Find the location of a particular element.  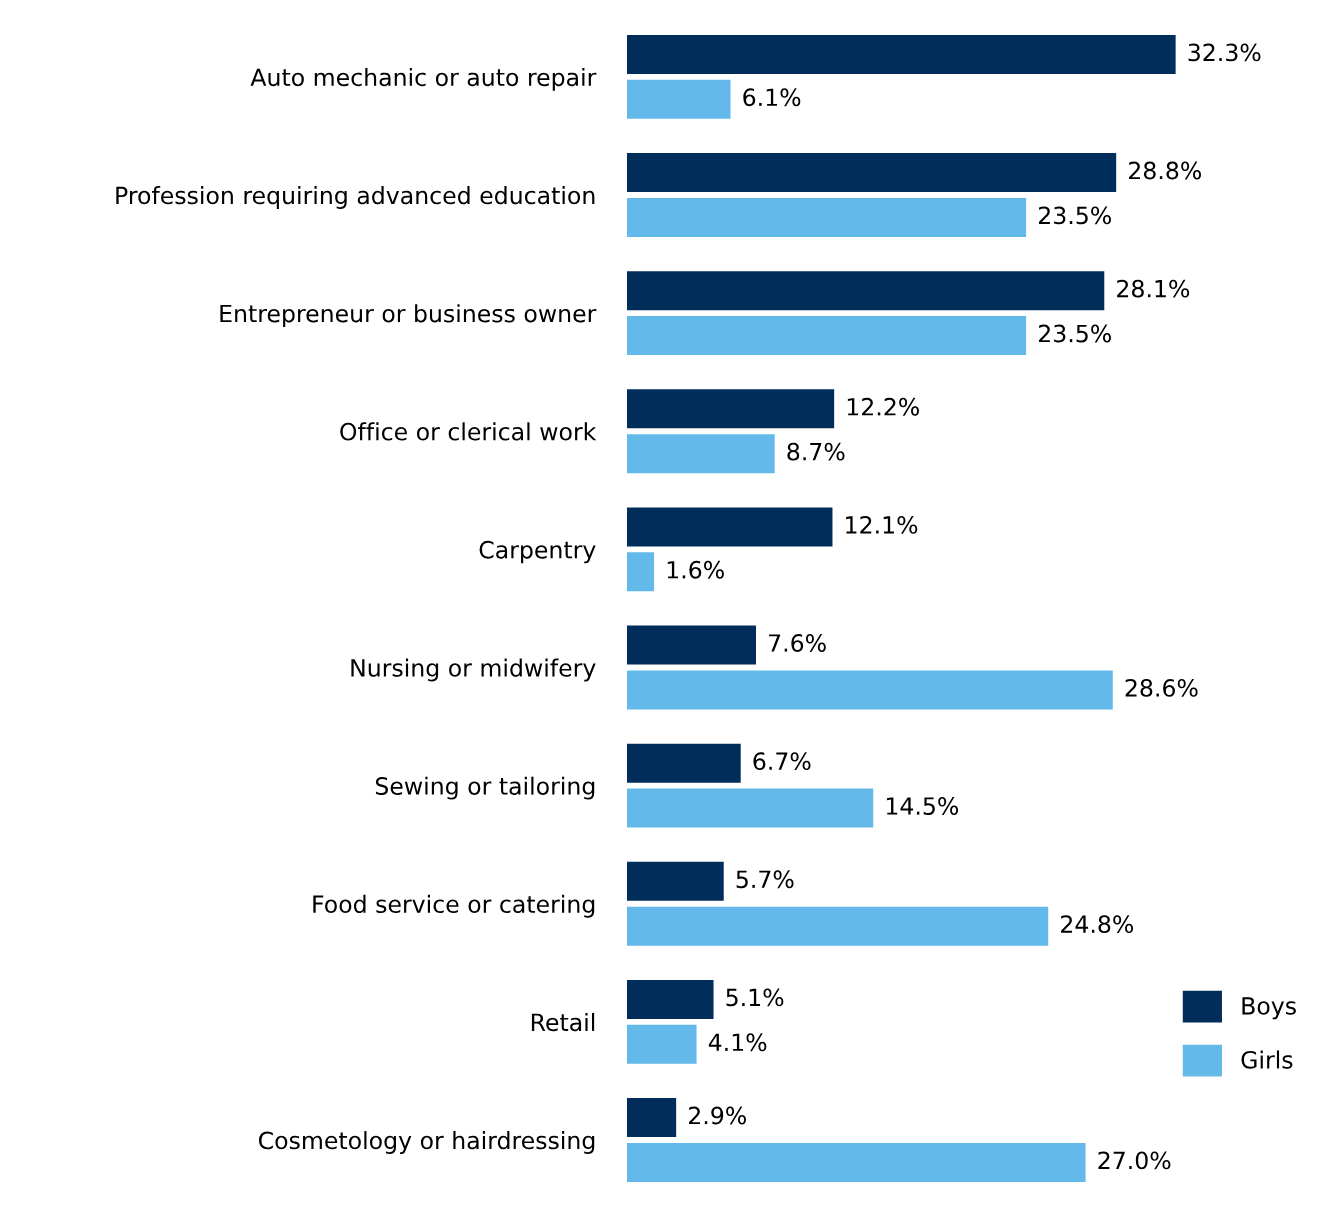

legend-label: Boys is located at coordinates (1269, 1008).